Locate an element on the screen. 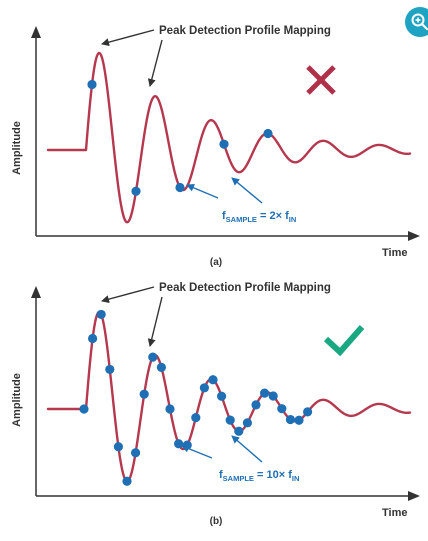  magnifier-plus-icon is located at coordinates (419, 22).